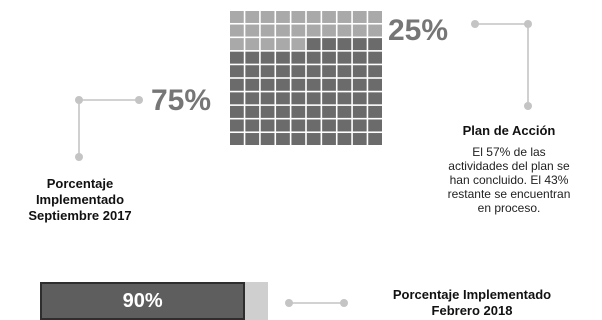  I want to click on feb-heading: Porcentaje Implementado Febrero 2018, so click(472, 303).